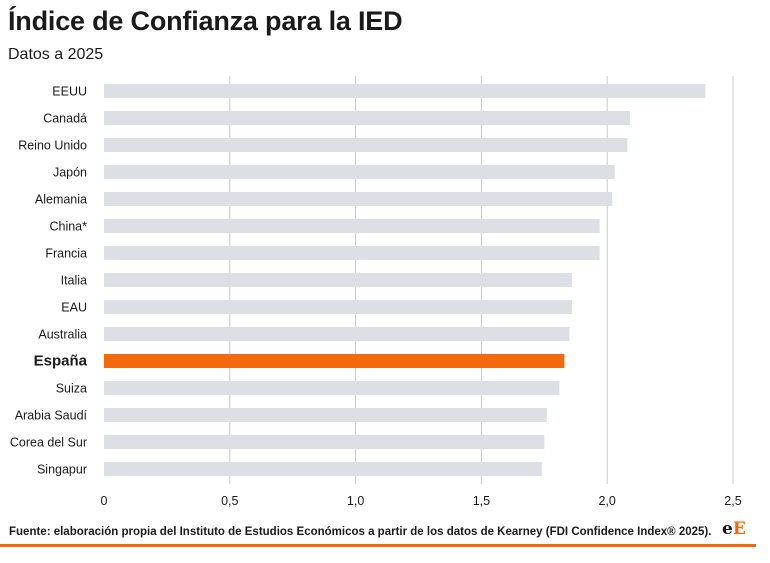 Image resolution: width=770 pixels, height=563 pixels. What do you see at coordinates (355, 501) in the screenshot?
I see `x-tick-label: 1,0` at bounding box center [355, 501].